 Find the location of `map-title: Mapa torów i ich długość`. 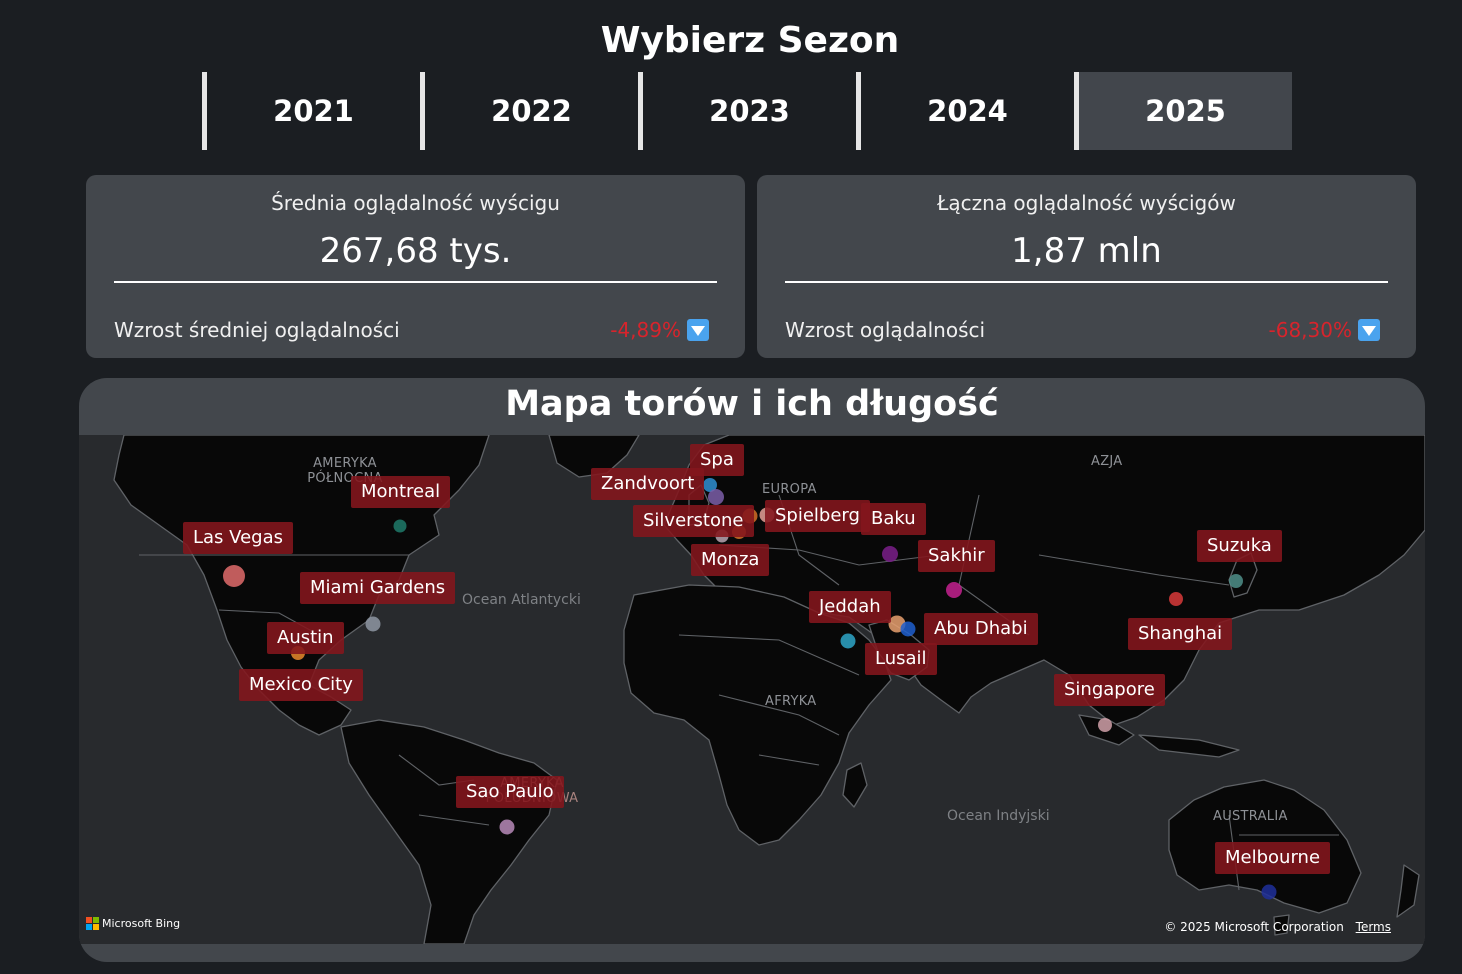

map-title: Mapa torów i ich długość is located at coordinates (752, 404).